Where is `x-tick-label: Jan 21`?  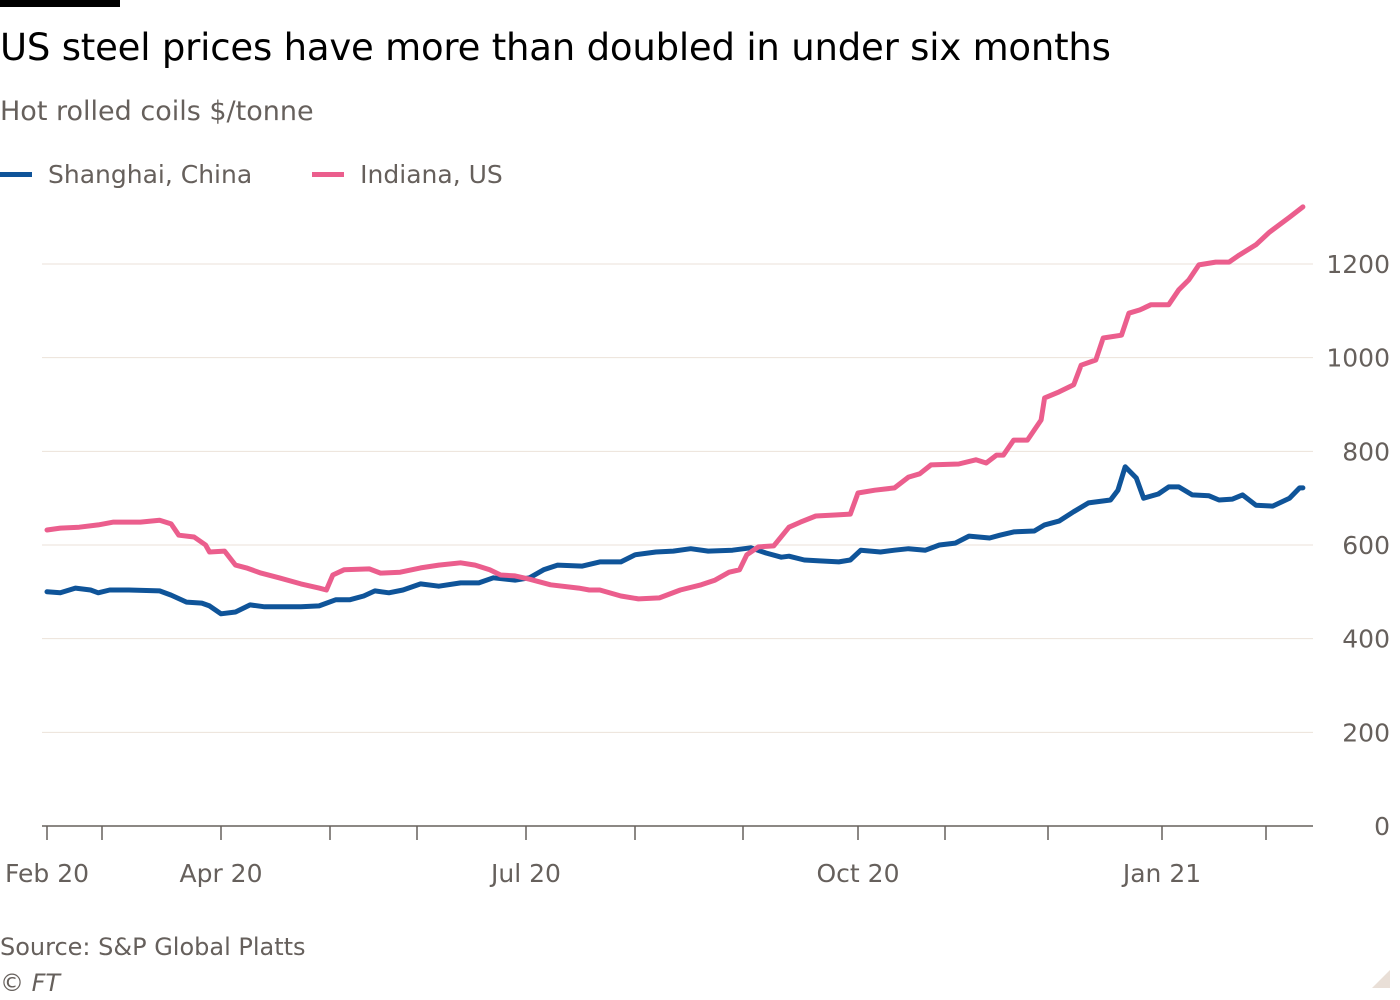
x-tick-label: Jan 21 is located at coordinates (1161, 873).